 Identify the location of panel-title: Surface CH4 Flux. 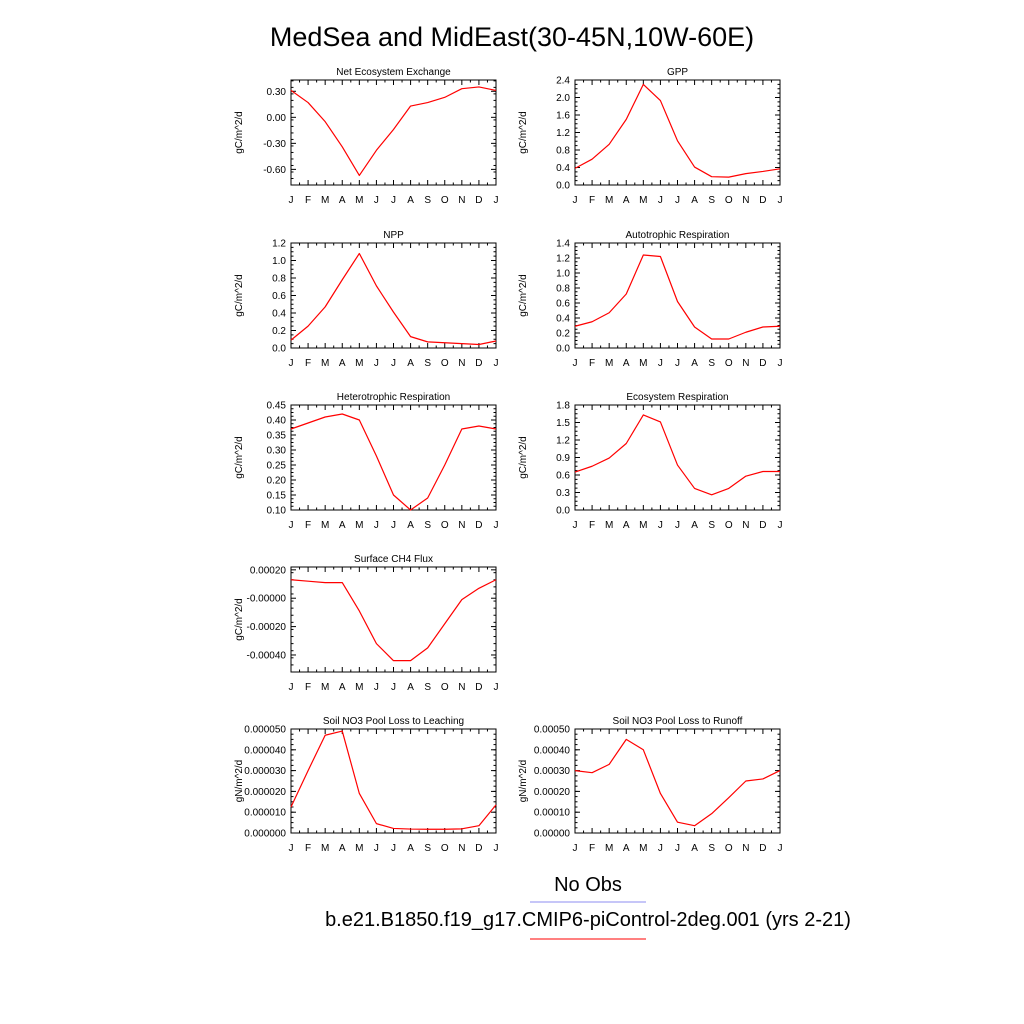
(393, 559).